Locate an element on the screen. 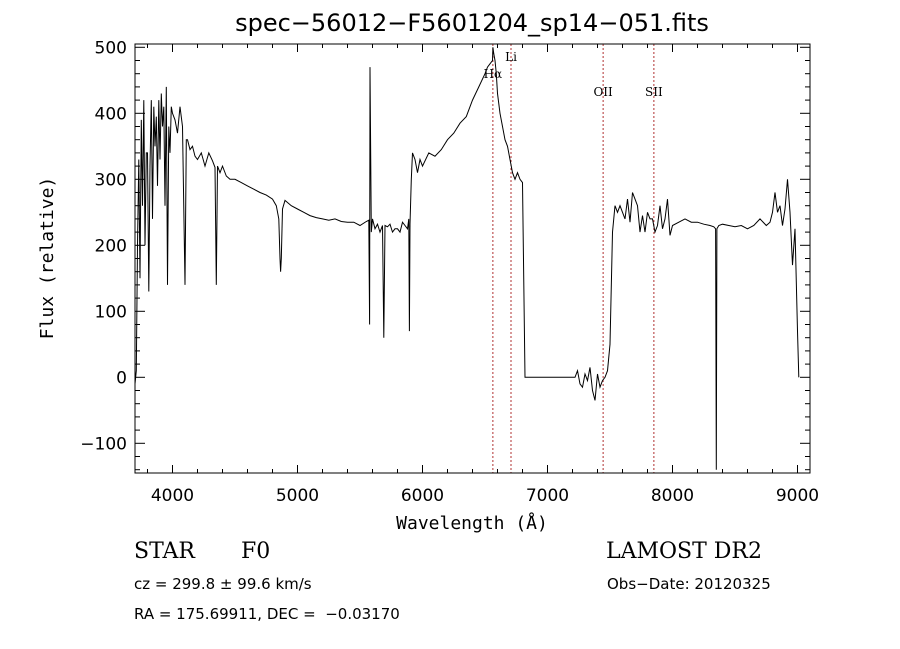 The height and width of the screenshot is (649, 900). annotation-label: OII is located at coordinates (603, 92).